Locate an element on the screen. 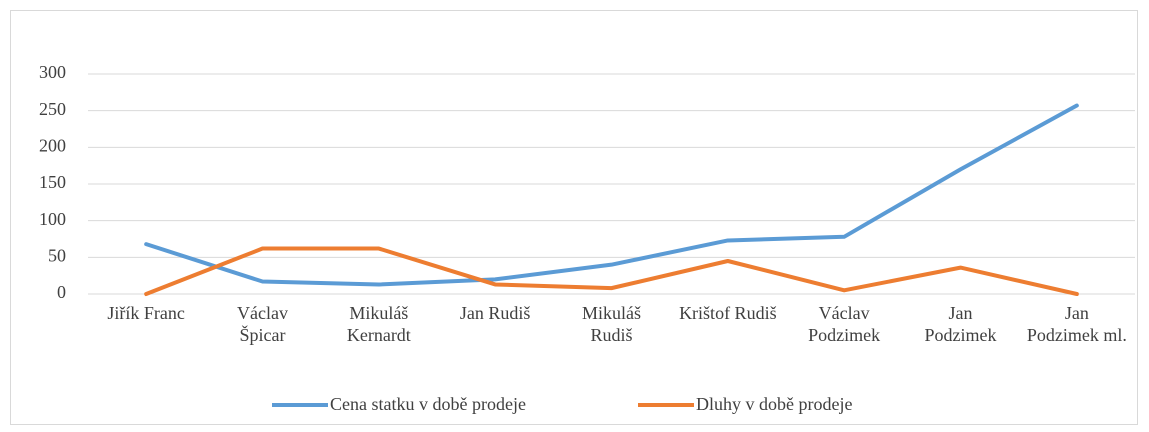 This screenshot has height=432, width=1149. x-tick-label: Jan Podzimek is located at coordinates (960, 324).